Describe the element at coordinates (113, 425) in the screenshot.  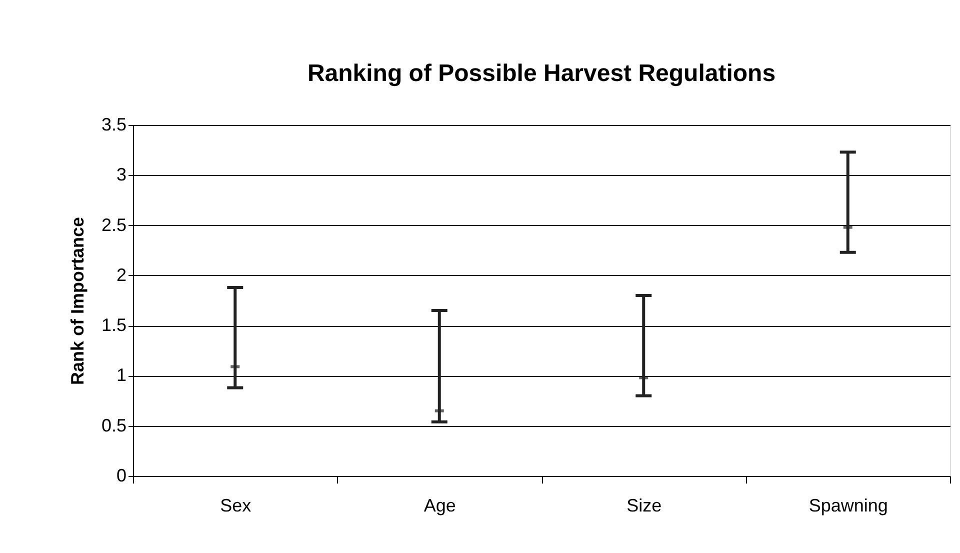
I see `y-tick-label: 0.5` at that location.